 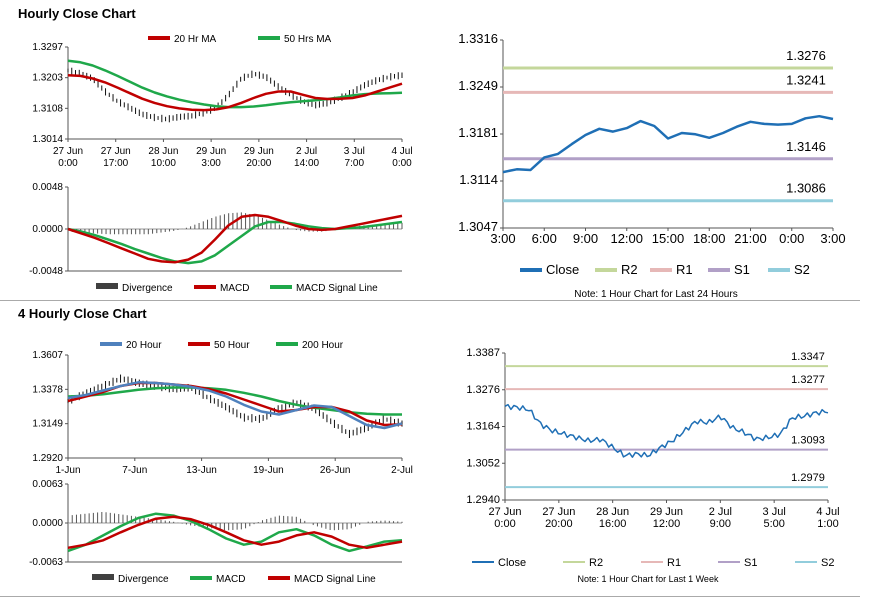 I want to click on hourly-24h-x-tick-label: 21:00, so click(x=750, y=238).